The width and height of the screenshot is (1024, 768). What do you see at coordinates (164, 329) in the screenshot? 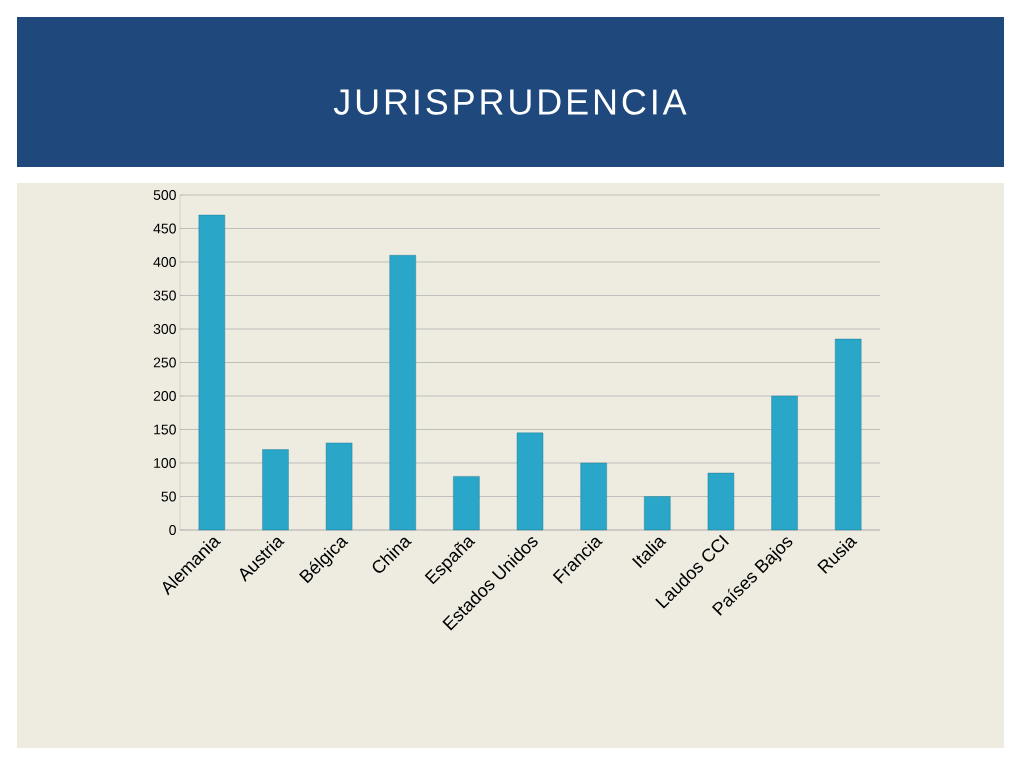
I see `y-tick-label: 300` at bounding box center [164, 329].